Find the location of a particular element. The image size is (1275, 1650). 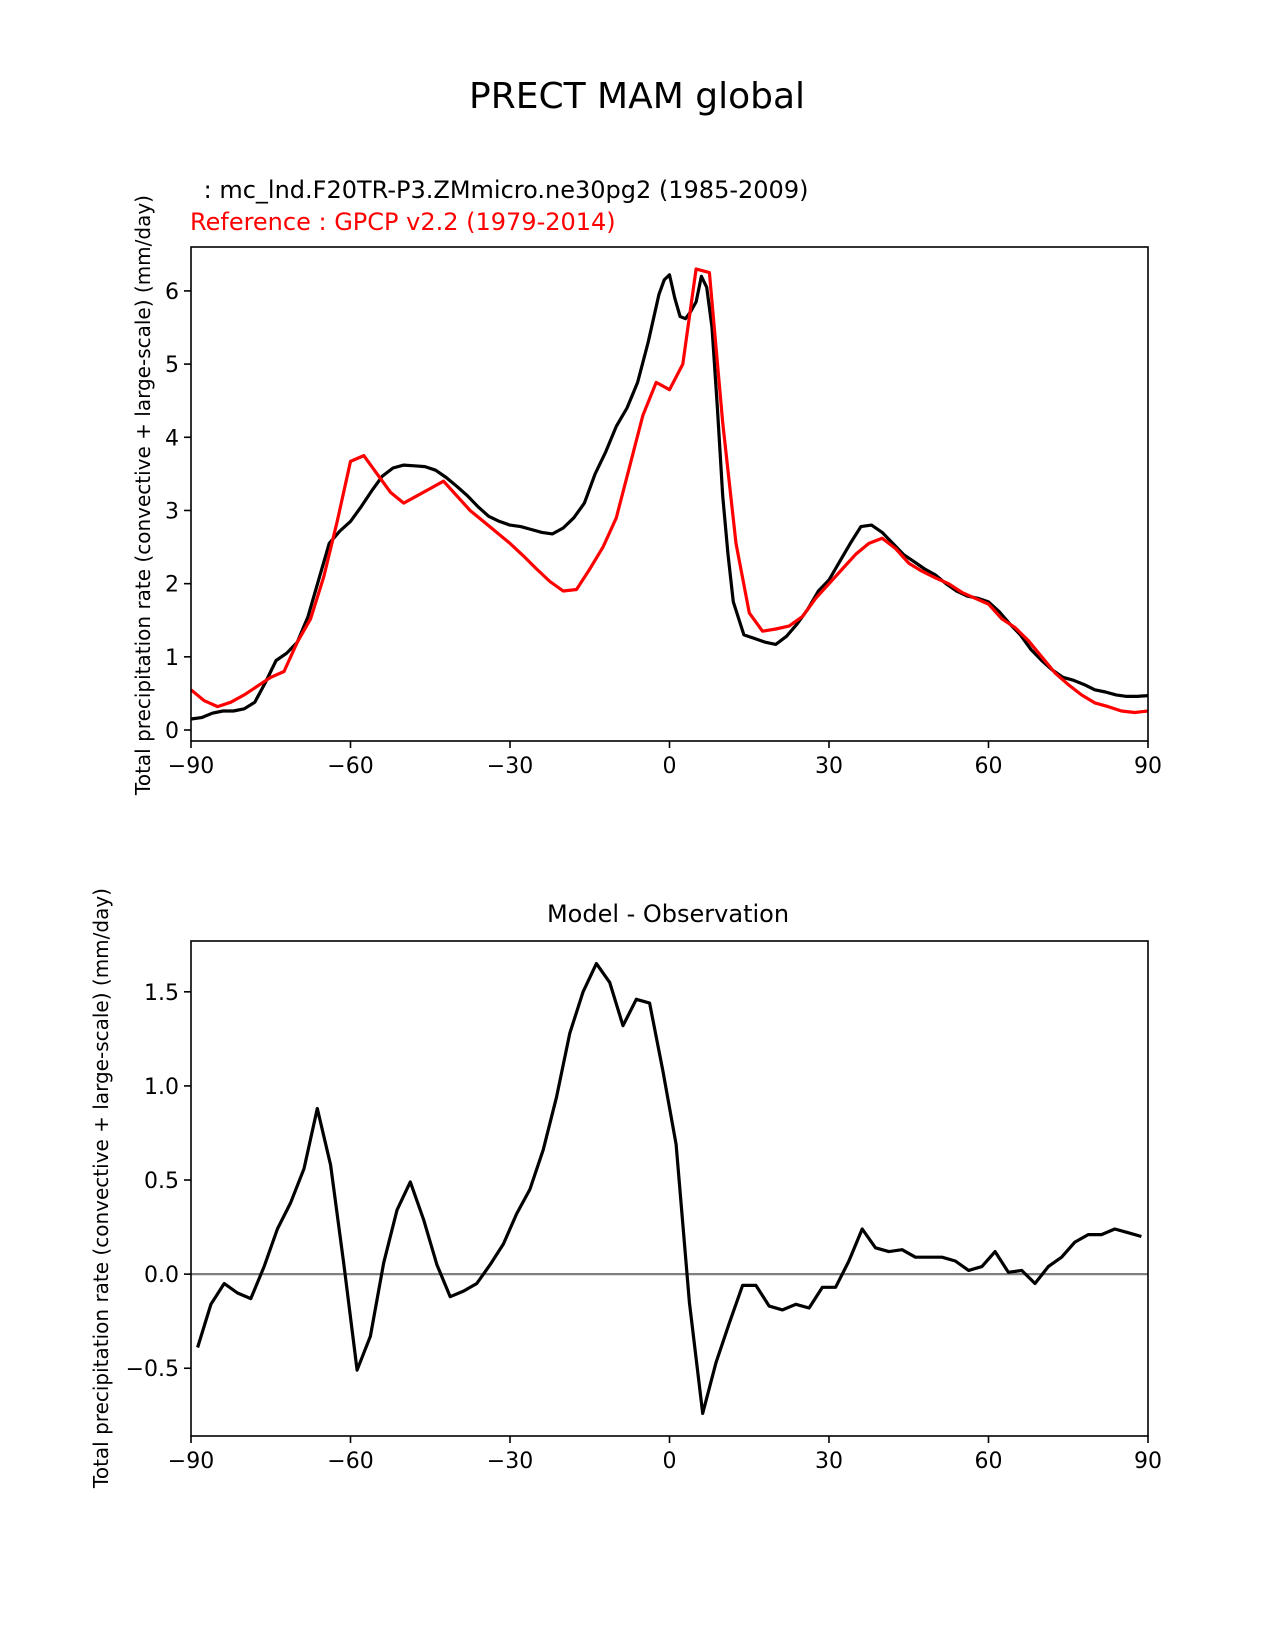

figure-title: PRECT MAM global is located at coordinates (637, 96).